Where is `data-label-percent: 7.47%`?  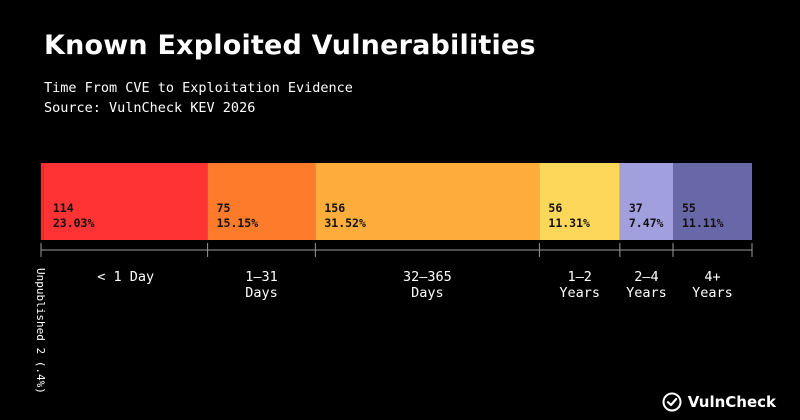 data-label-percent: 7.47% is located at coordinates (646, 223).